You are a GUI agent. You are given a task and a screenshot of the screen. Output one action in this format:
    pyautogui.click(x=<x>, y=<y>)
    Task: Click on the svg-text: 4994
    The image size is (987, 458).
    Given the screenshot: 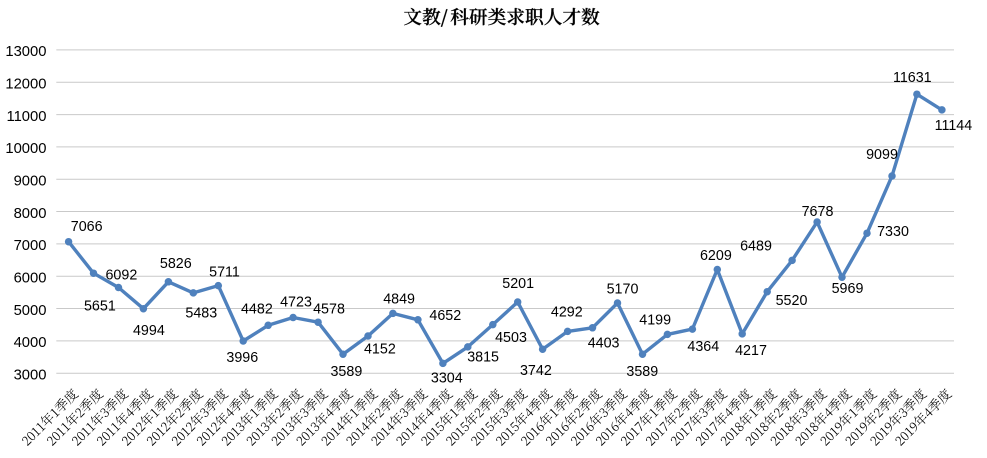 What is the action you would take?
    pyautogui.click(x=149, y=331)
    